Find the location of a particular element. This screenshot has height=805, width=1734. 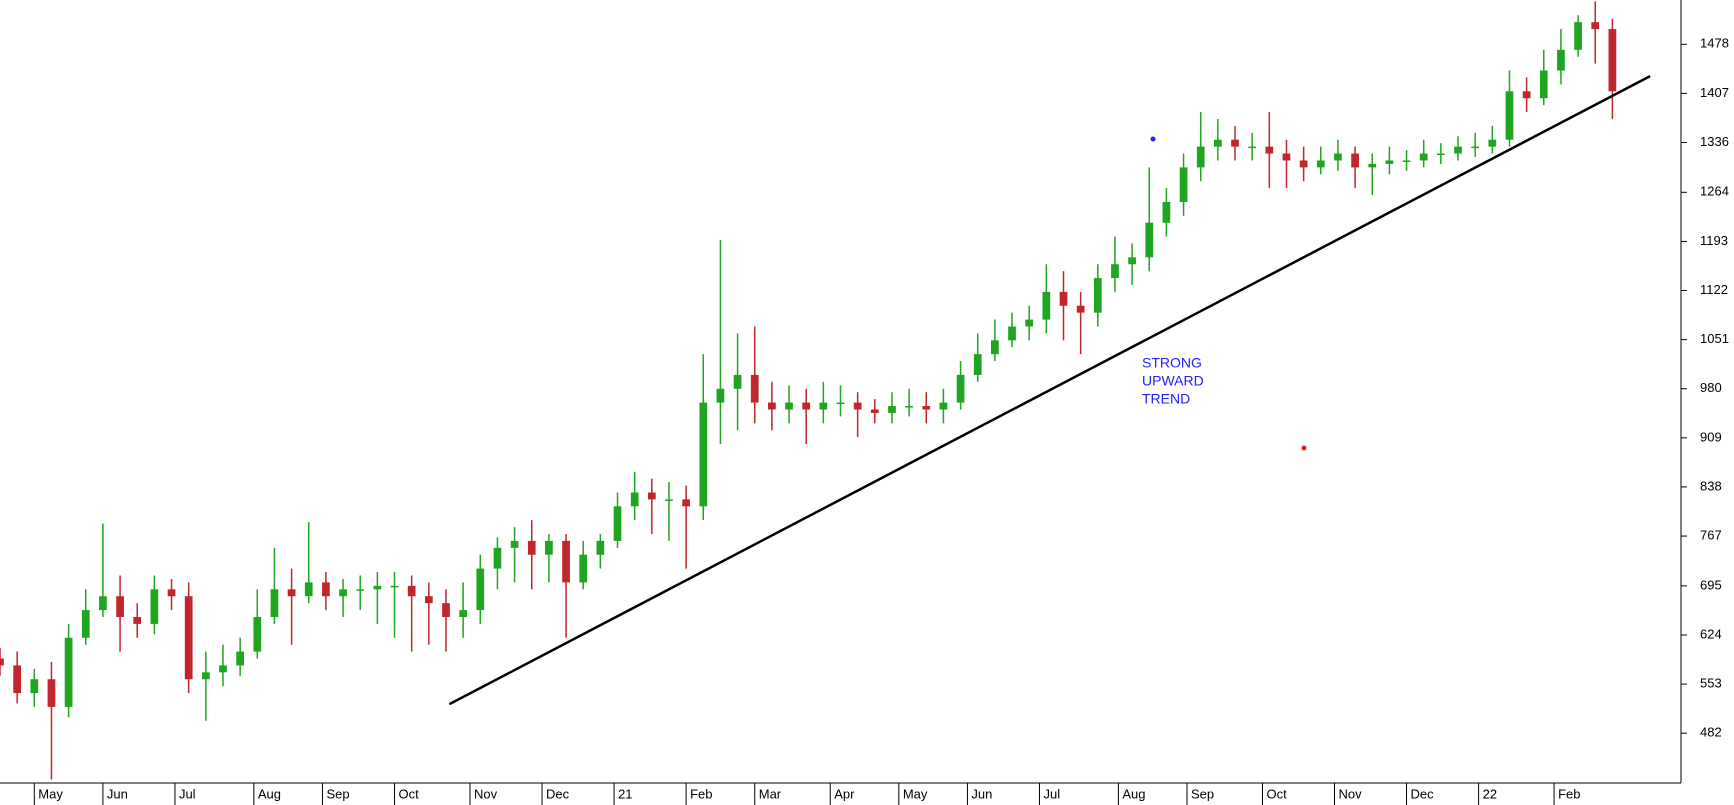

x-tick-label: 22 is located at coordinates (1490, 793).